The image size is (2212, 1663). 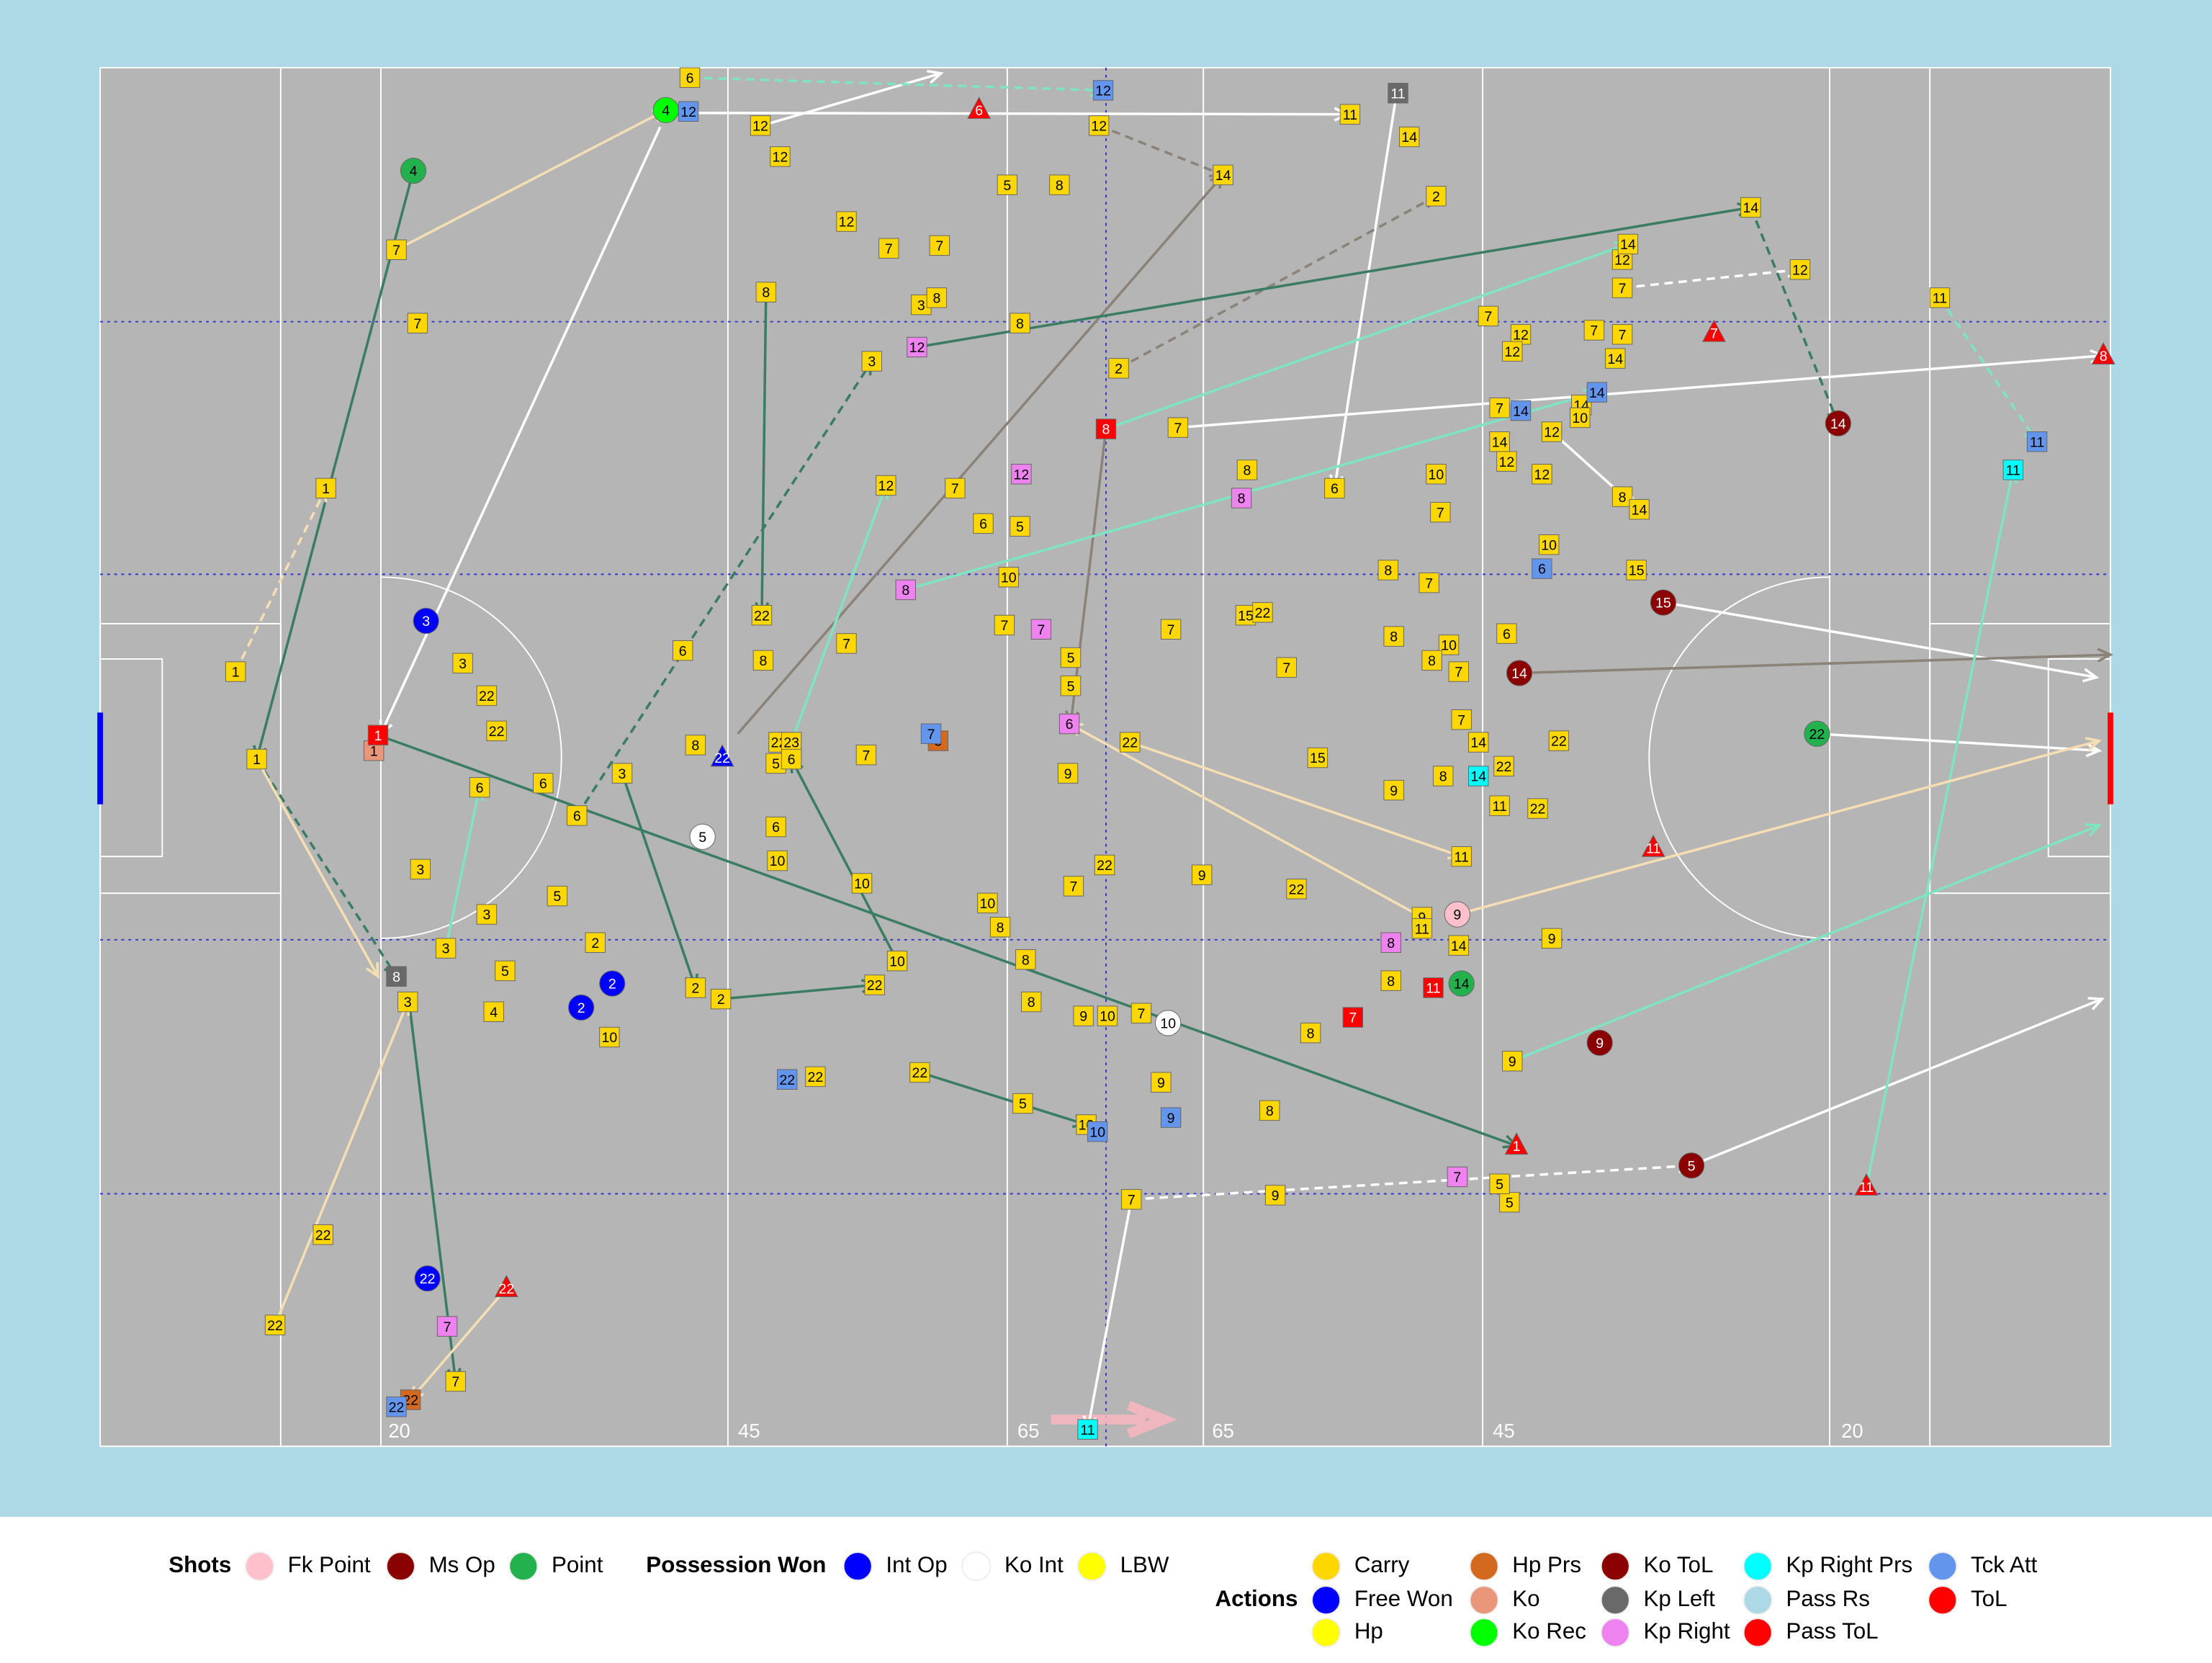 What do you see at coordinates (1832, 1631) in the screenshot?
I see `legend-label: Pass ToL` at bounding box center [1832, 1631].